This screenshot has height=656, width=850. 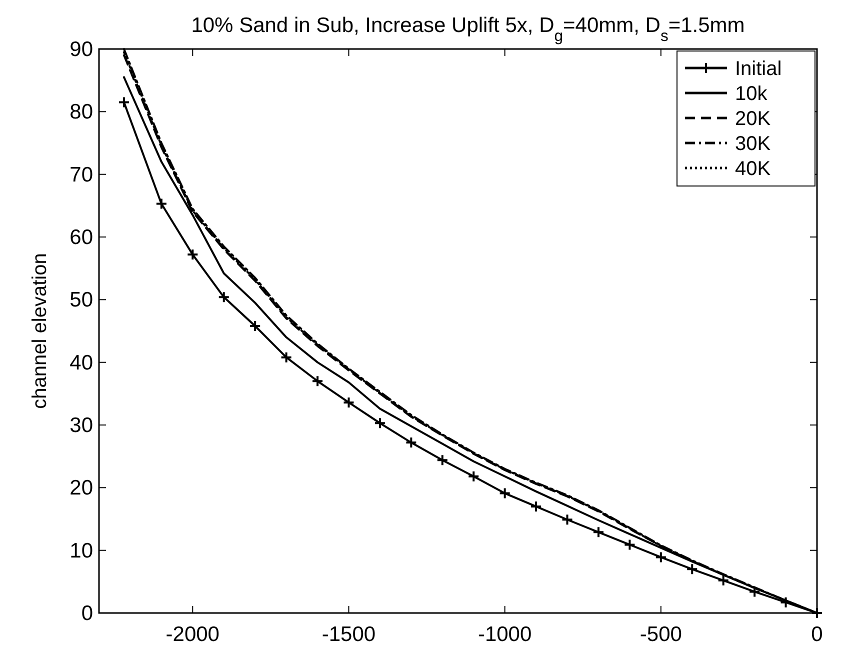 I want to click on y-tick-label: 40, so click(x=81, y=362).